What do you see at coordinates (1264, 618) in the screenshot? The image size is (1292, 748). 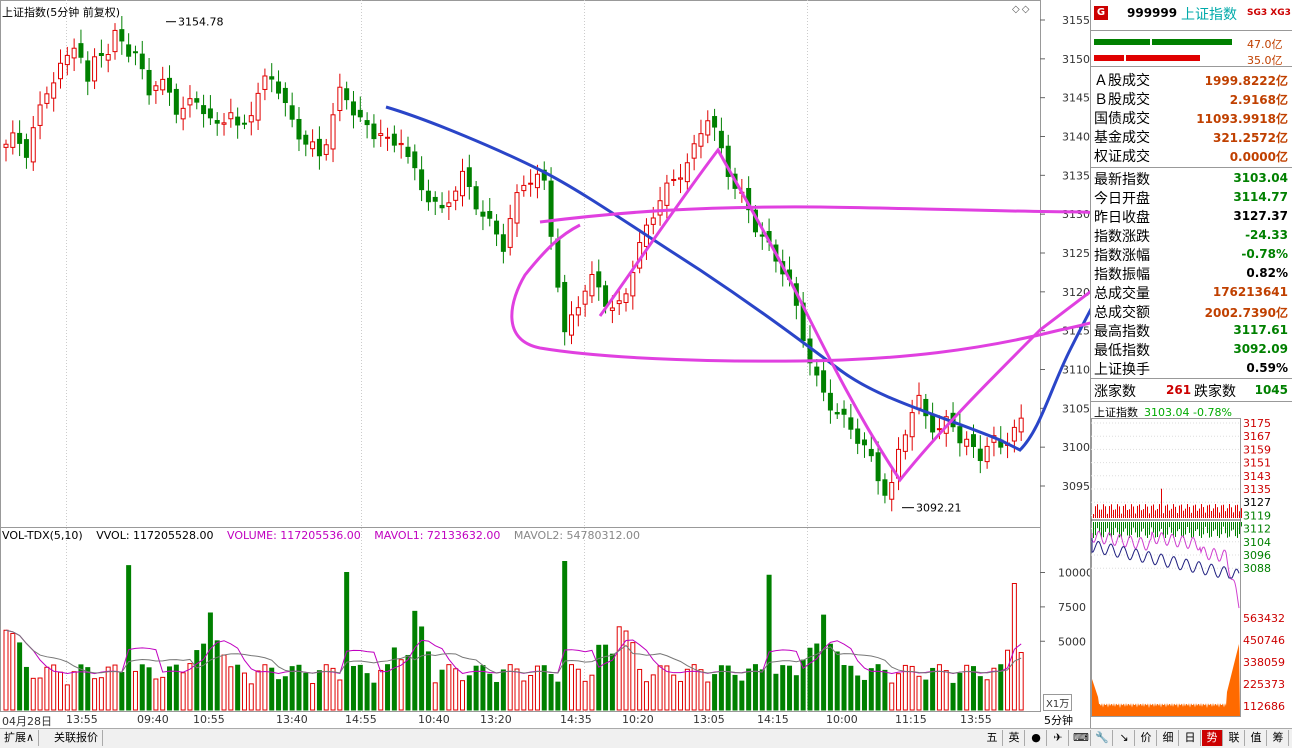 I see `mini-vol-label: 563432` at bounding box center [1264, 618].